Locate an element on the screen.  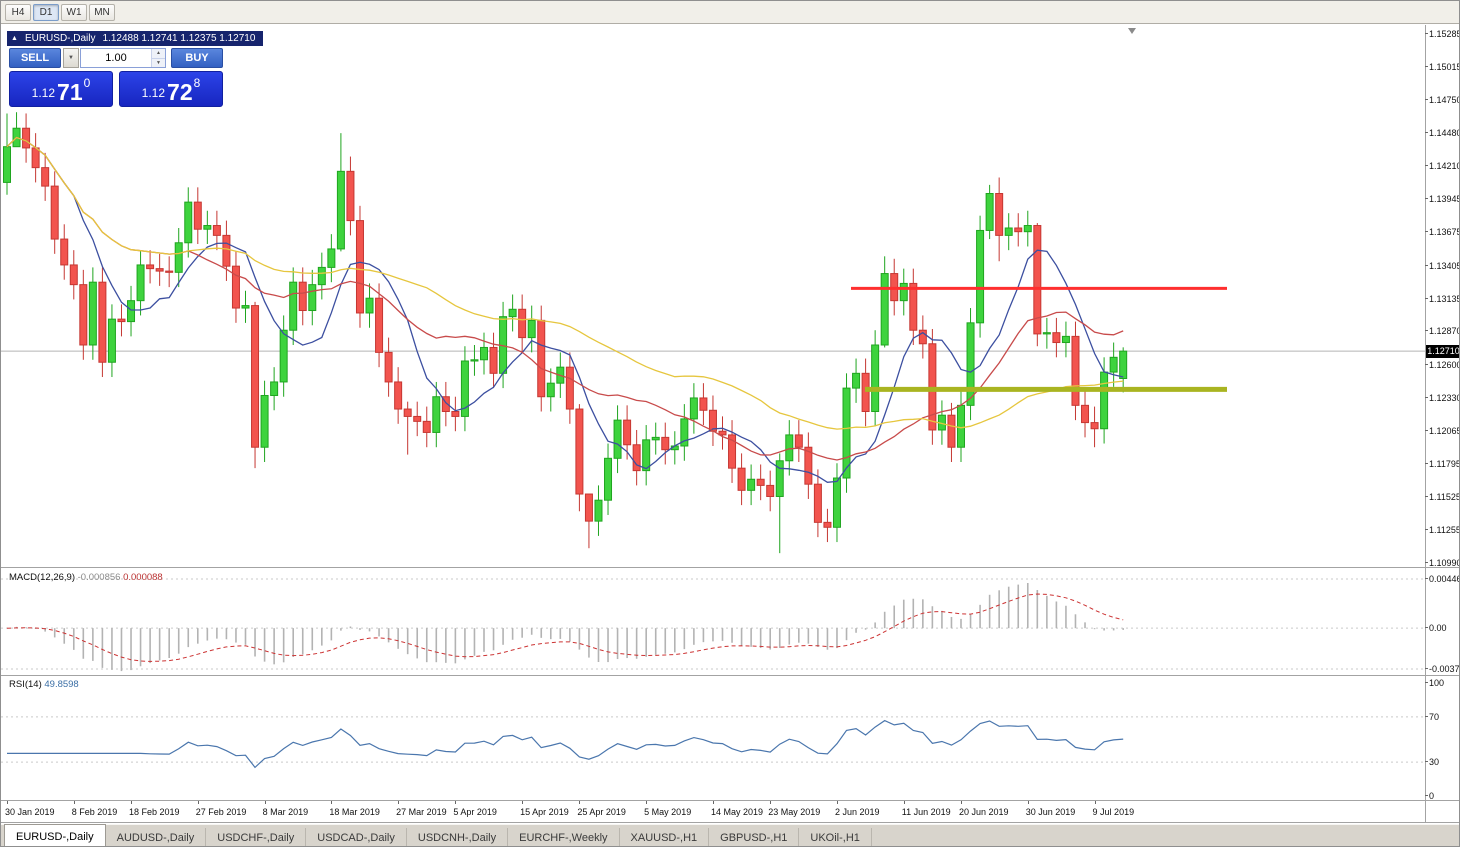
price-axis-label: 1.12065 is located at coordinates (1442, 430).